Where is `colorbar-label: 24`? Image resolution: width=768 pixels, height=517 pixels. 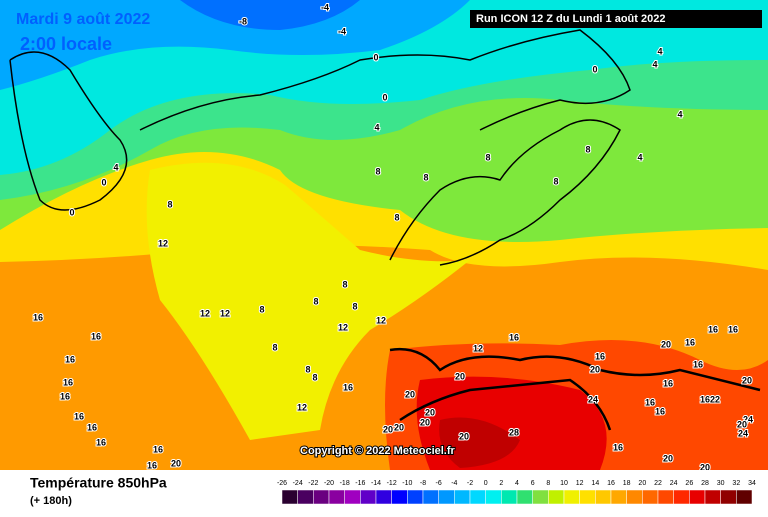
colorbar-label: 24 is located at coordinates (674, 483).